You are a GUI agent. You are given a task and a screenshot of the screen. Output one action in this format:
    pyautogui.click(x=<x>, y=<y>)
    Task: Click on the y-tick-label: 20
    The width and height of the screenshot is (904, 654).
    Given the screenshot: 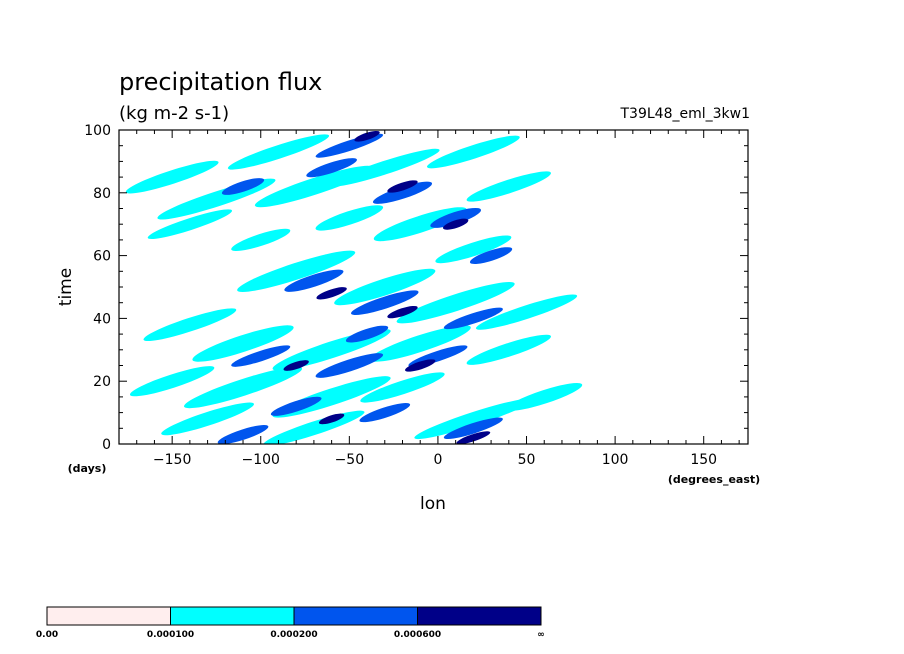 What is the action you would take?
    pyautogui.click(x=102, y=382)
    